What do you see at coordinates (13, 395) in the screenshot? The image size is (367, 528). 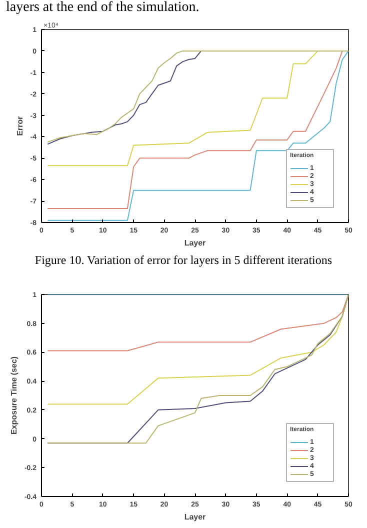 I see `y-axis-title: Exposure Time (sec)` at bounding box center [13, 395].